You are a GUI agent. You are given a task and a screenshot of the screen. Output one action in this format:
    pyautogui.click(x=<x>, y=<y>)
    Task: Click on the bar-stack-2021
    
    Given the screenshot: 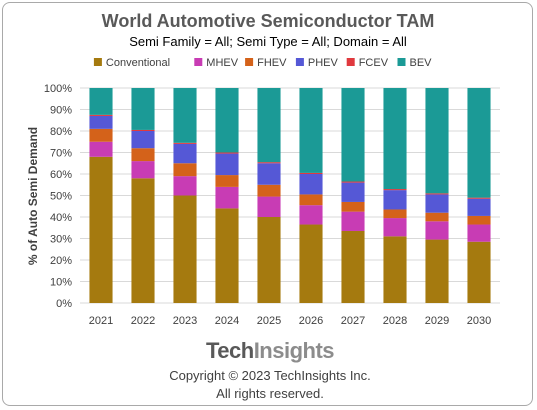 What is the action you would take?
    pyautogui.click(x=101, y=195)
    